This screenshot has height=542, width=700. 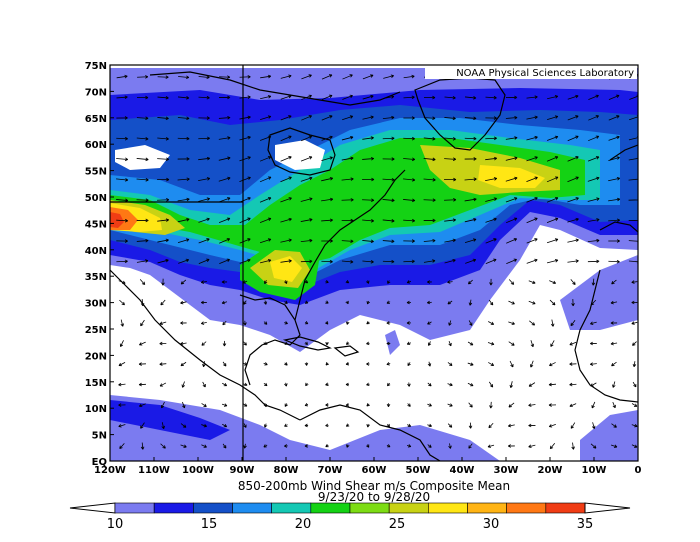 What do you see at coordinates (286, 269) in the screenshot?
I see `contour-30-c` at bounding box center [286, 269].